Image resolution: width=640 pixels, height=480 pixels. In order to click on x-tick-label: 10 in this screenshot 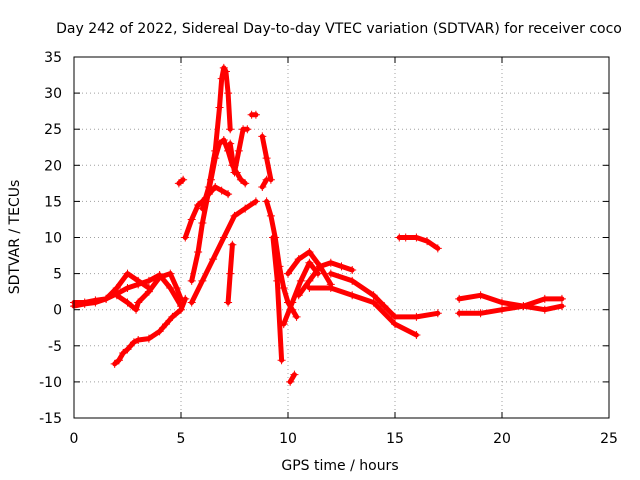, I will do `click(288, 439)`.